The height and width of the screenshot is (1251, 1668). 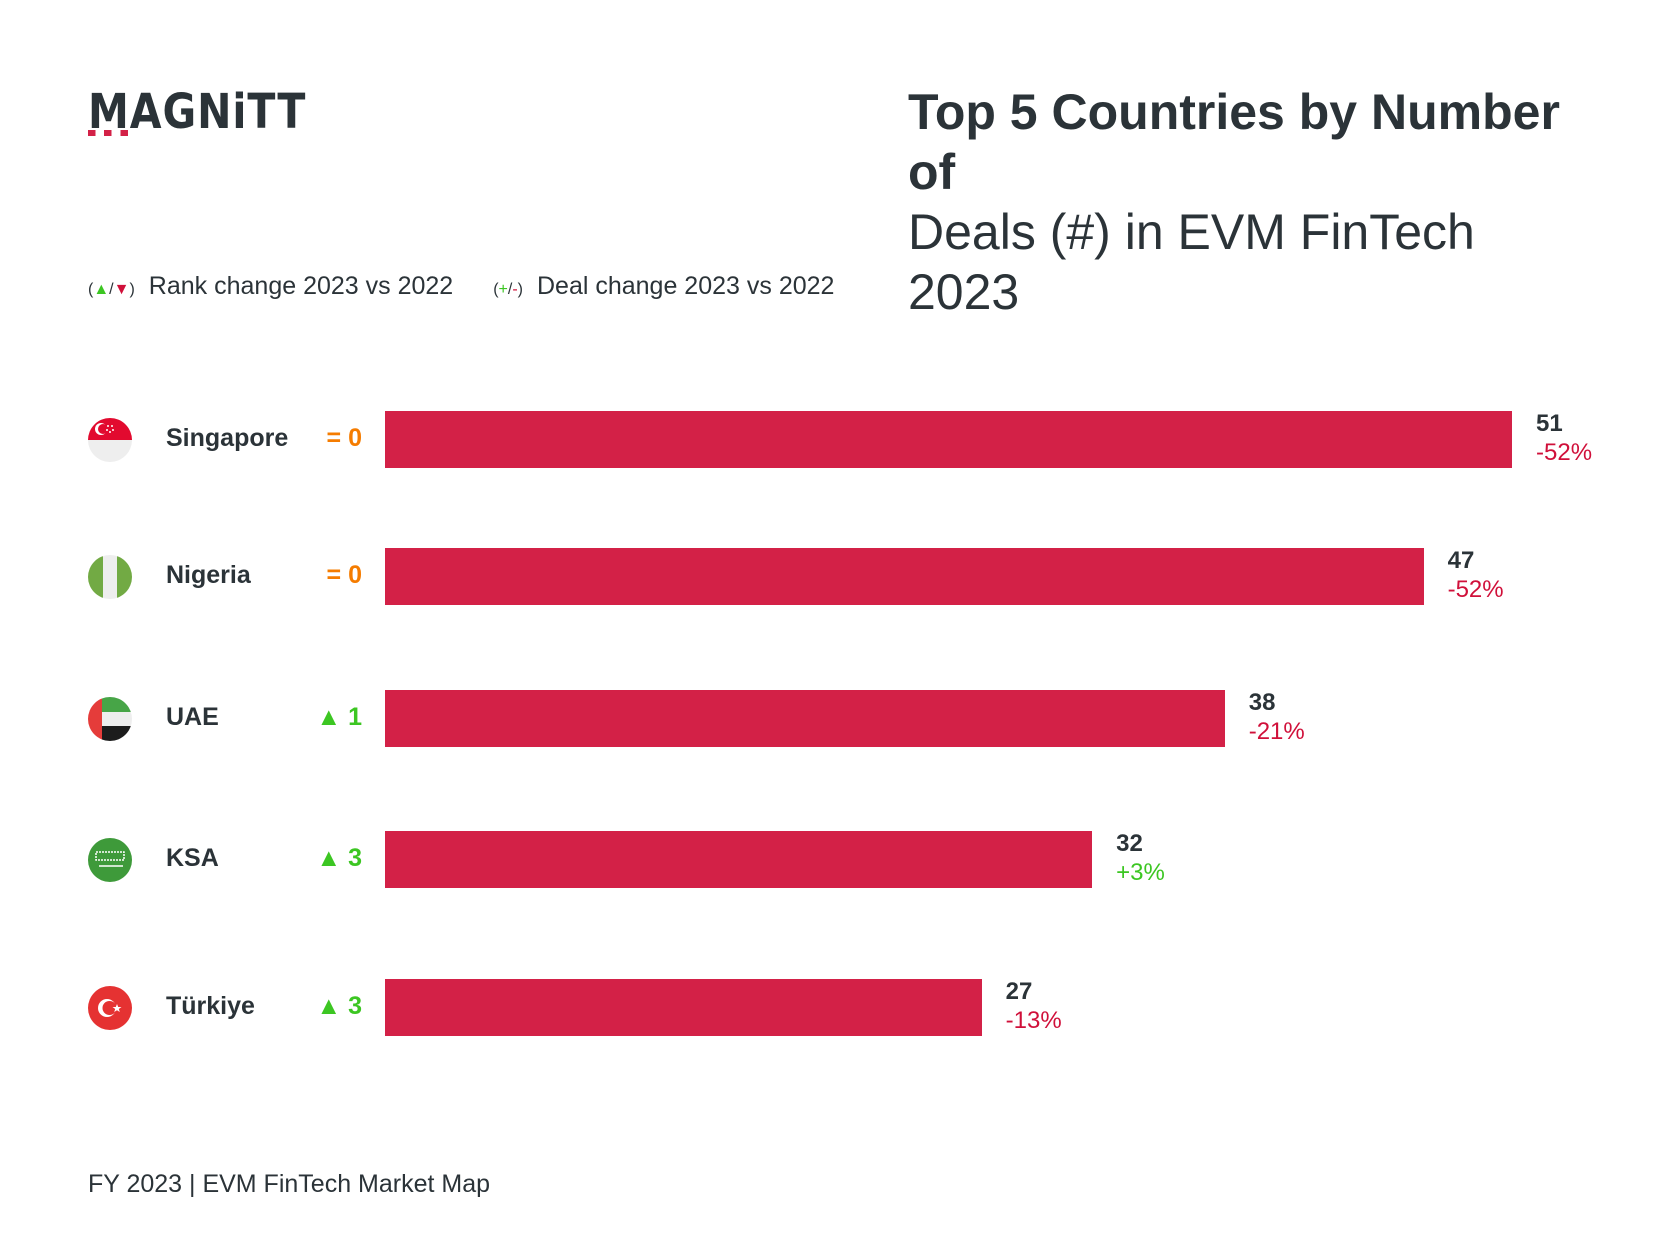 What do you see at coordinates (339, 717) in the screenshot?
I see `rank-change: ▲ 1` at bounding box center [339, 717].